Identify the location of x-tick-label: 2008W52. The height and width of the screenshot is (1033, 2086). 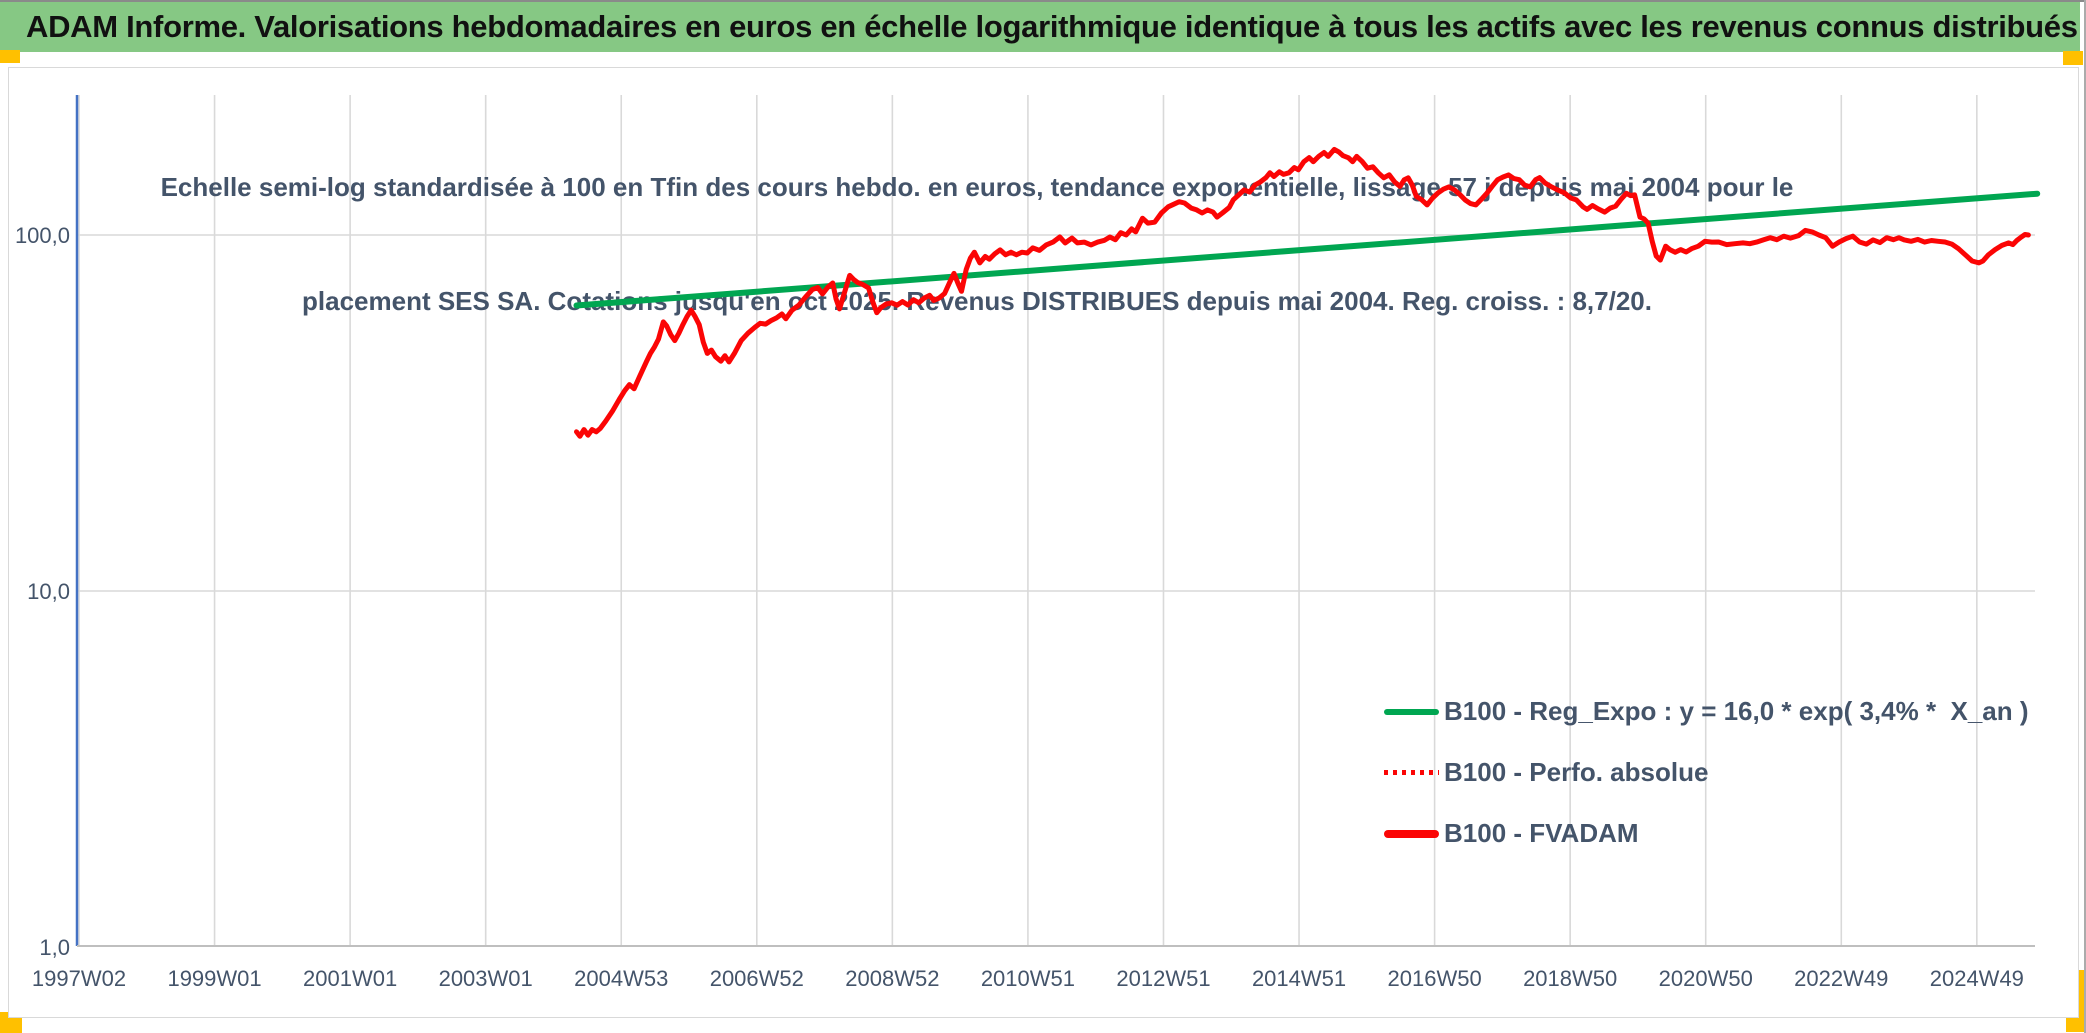
(892, 978).